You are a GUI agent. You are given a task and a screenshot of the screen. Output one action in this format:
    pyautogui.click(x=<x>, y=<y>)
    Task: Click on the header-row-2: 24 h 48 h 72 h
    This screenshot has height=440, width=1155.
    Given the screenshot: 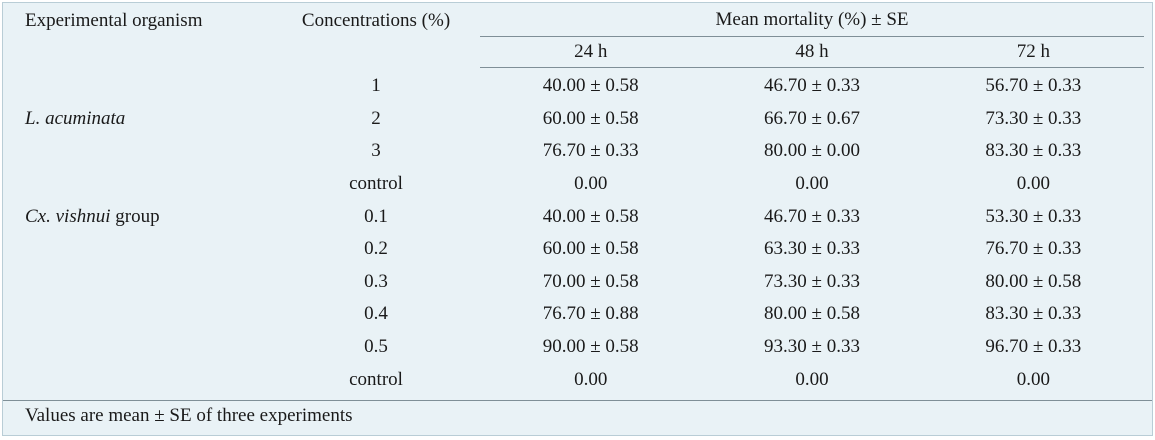 What is the action you would take?
    pyautogui.click(x=576, y=52)
    